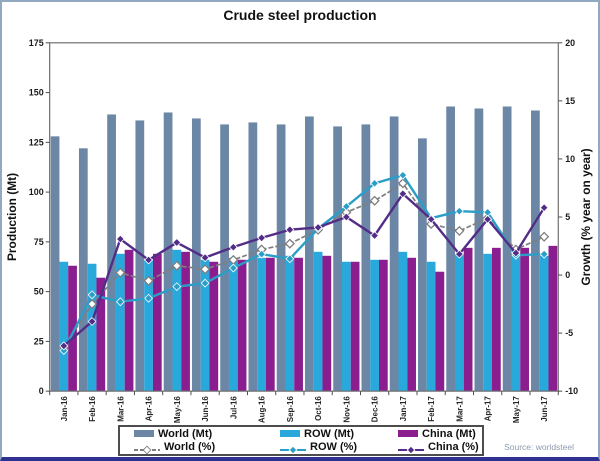 This screenshot has height=461, width=600. What do you see at coordinates (346, 409) in the screenshot?
I see `x-label-nov-16: Nov-16` at bounding box center [346, 409].